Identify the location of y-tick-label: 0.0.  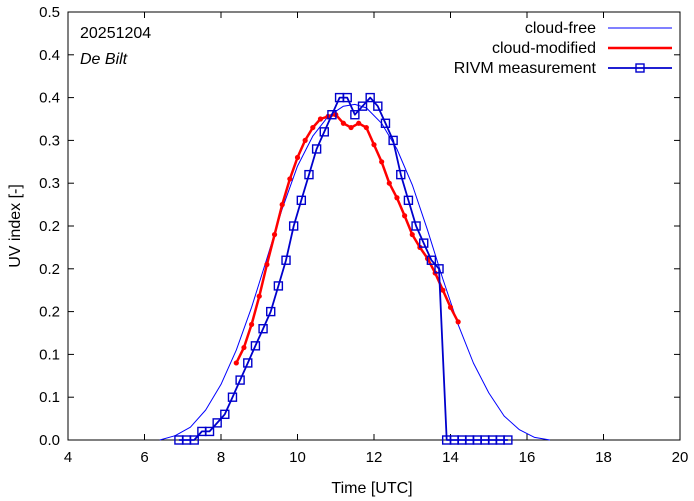
(49, 440).